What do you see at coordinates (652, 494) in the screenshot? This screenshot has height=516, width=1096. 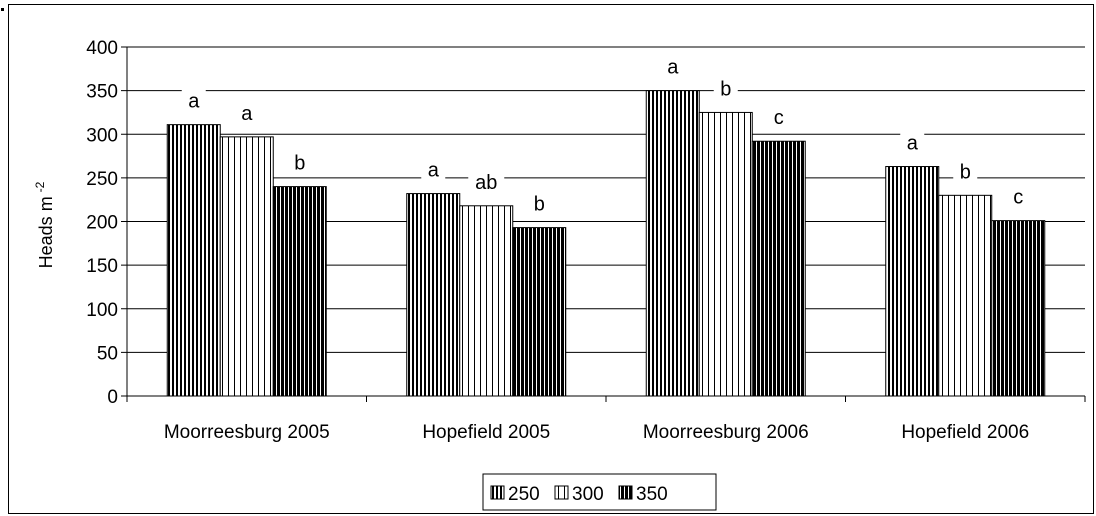 I see `legend-label: 350` at bounding box center [652, 494].